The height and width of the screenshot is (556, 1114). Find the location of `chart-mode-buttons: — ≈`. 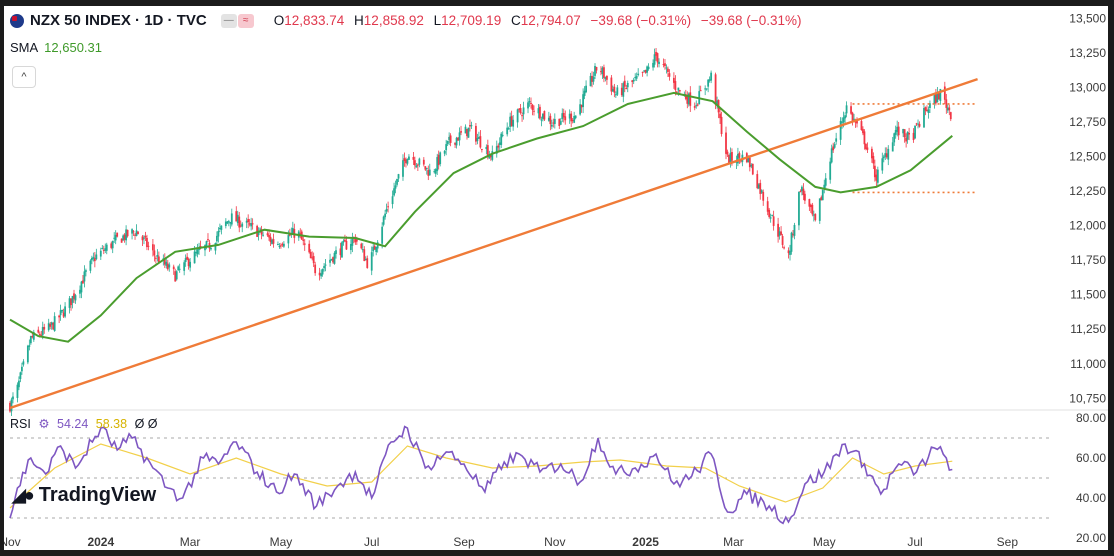

chart-mode-buttons: — ≈ is located at coordinates (237, 20).